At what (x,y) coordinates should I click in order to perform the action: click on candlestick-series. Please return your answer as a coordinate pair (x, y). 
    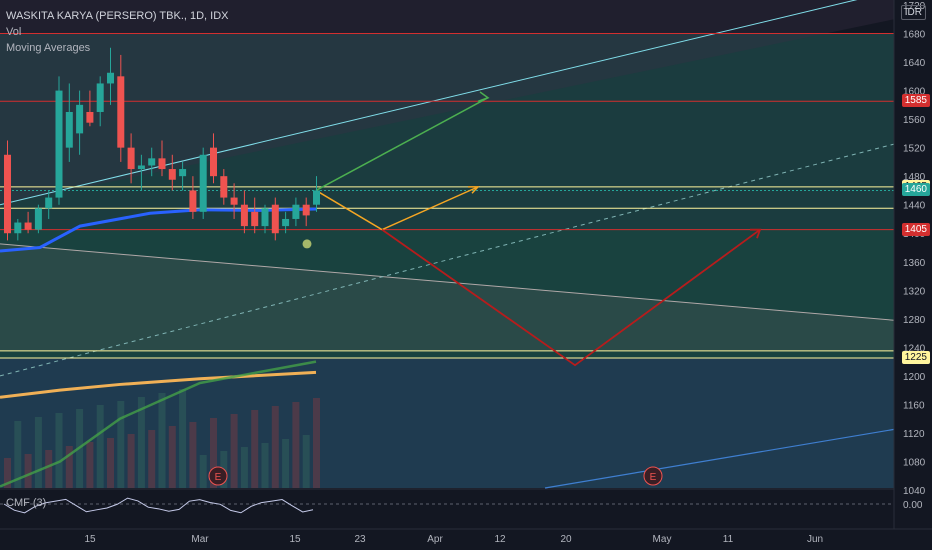
    Looking at the image, I should click on (162, 144).